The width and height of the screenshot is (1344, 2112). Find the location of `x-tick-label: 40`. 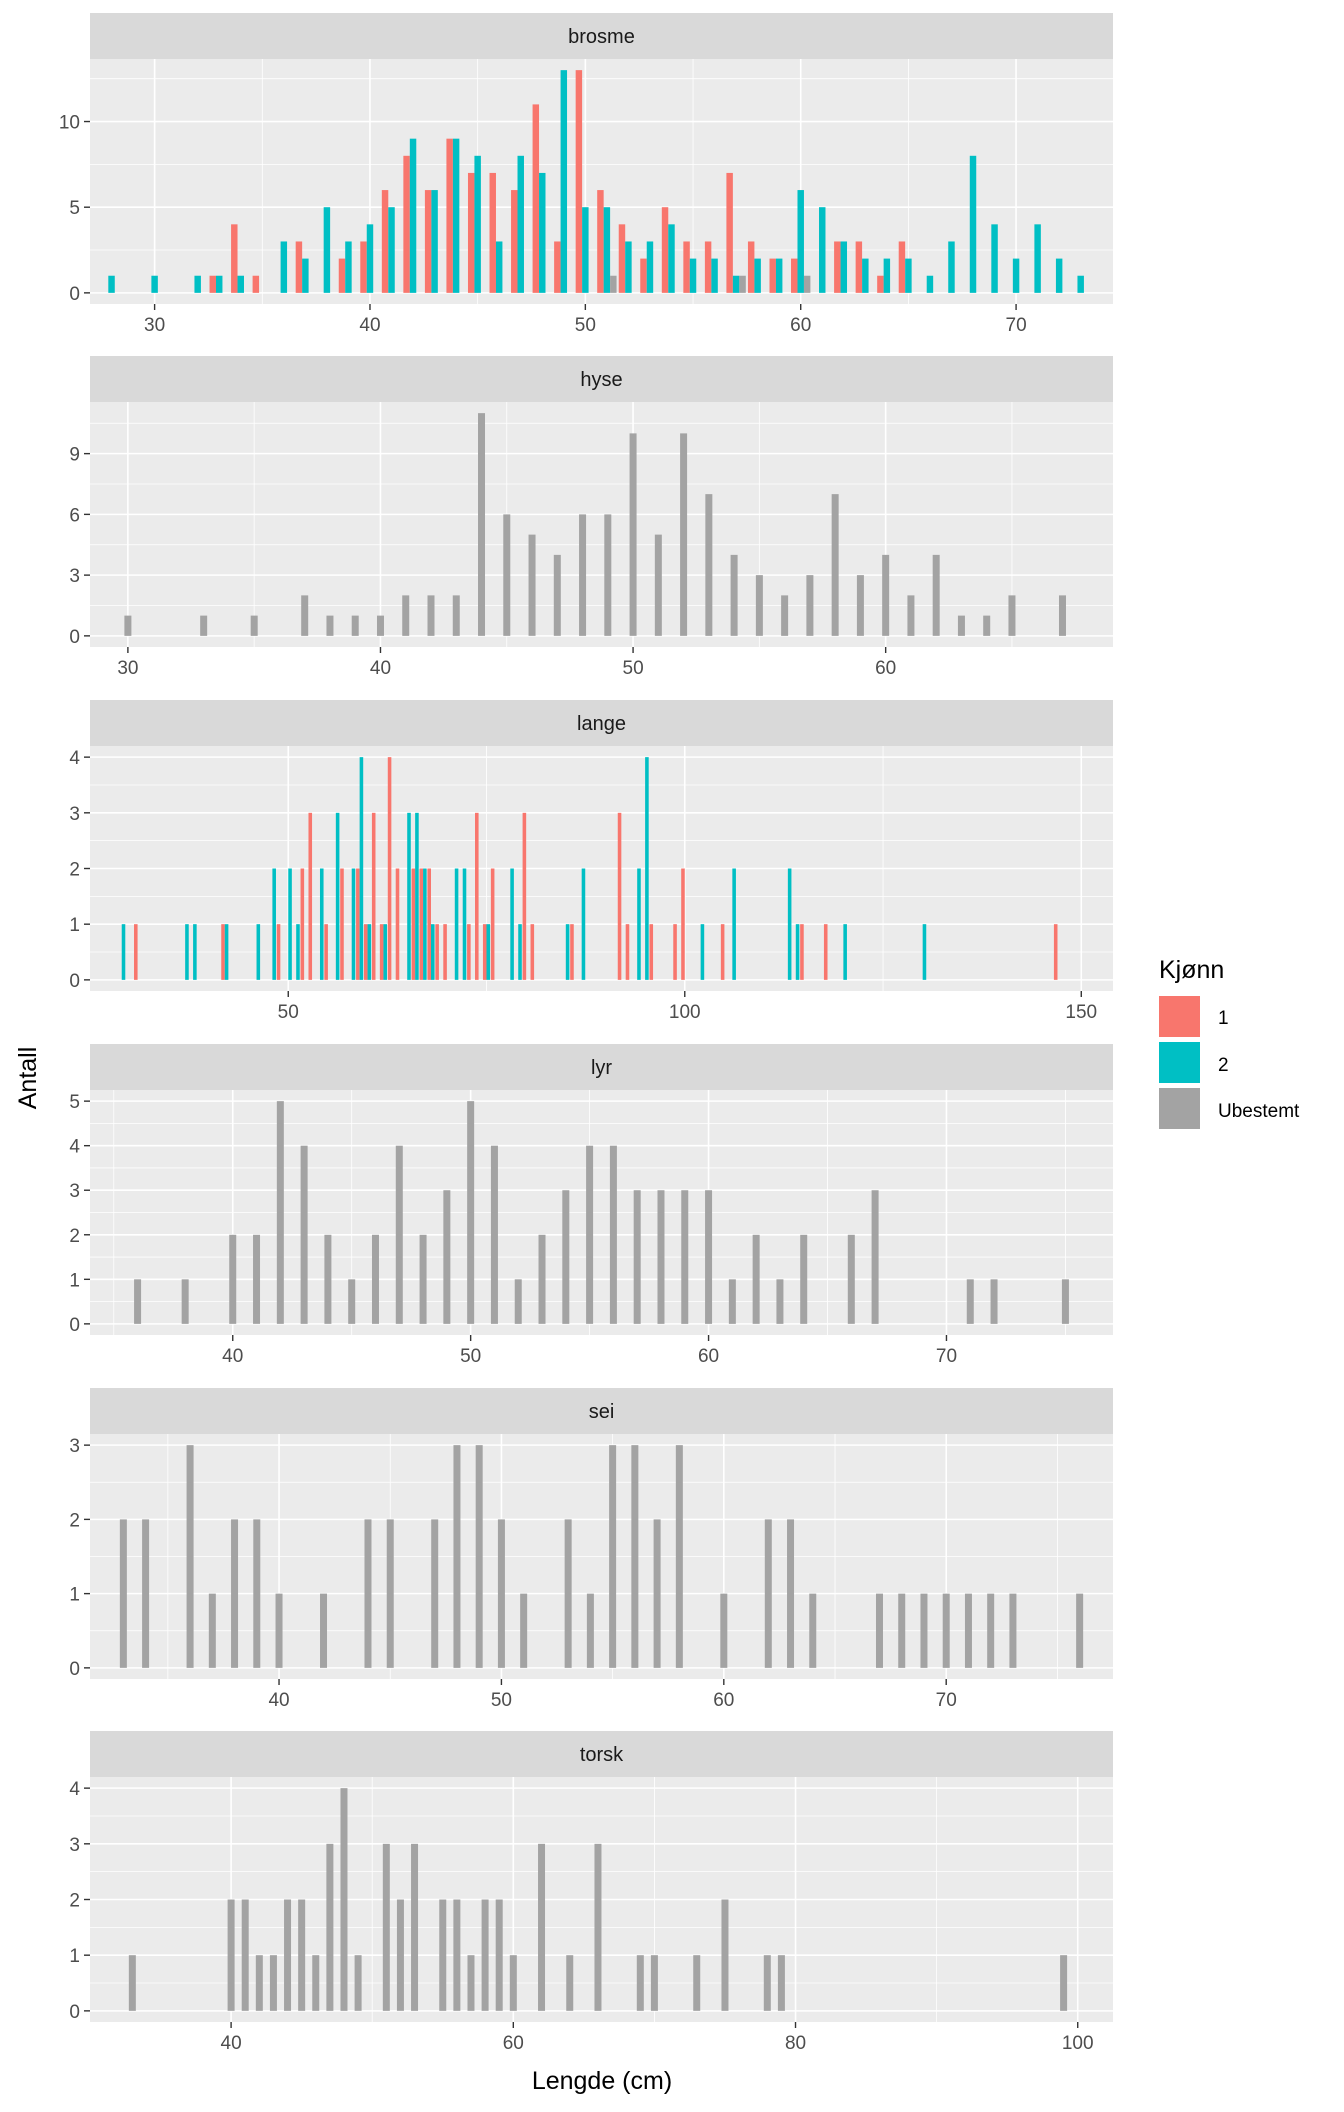

x-tick-label: 40 is located at coordinates (278, 1700).